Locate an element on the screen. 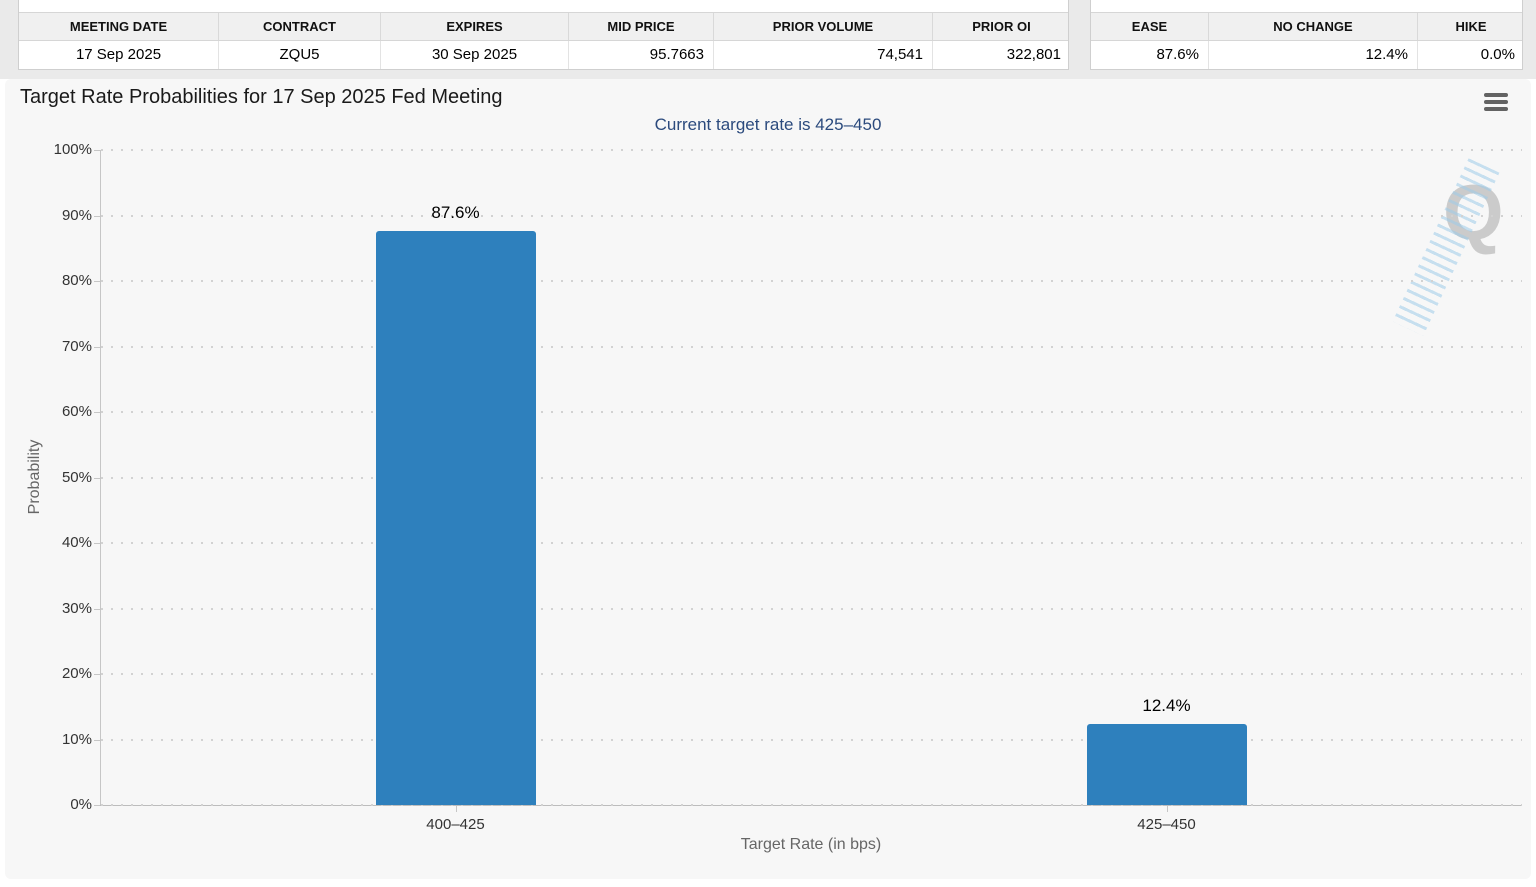 Image resolution: width=1536 pixels, height=887 pixels. col-header-contract: CONTRACT is located at coordinates (300, 26).